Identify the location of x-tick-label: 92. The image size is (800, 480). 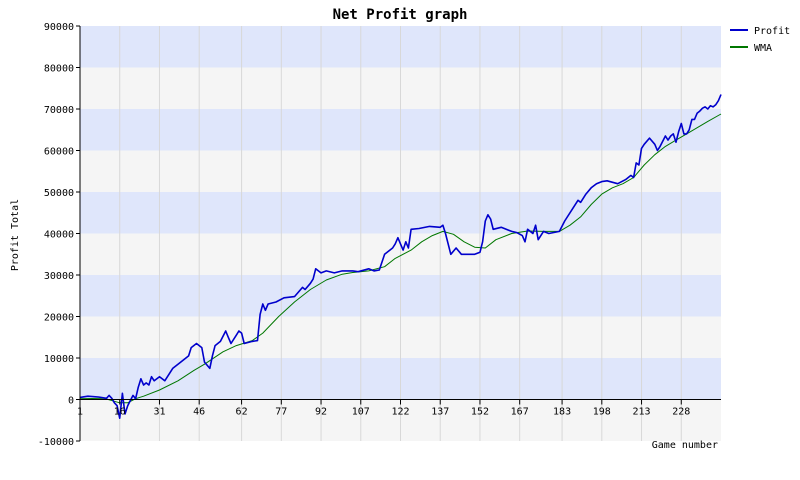
(321, 412).